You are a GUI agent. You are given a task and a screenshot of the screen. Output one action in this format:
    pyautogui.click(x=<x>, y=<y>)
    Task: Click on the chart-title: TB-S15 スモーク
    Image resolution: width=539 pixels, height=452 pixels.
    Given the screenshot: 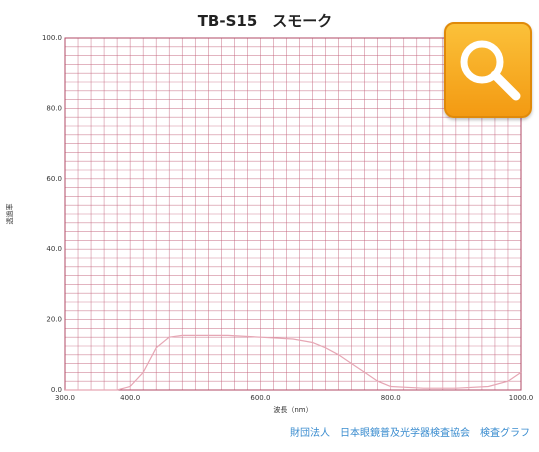 What is the action you would take?
    pyautogui.click(x=265, y=21)
    